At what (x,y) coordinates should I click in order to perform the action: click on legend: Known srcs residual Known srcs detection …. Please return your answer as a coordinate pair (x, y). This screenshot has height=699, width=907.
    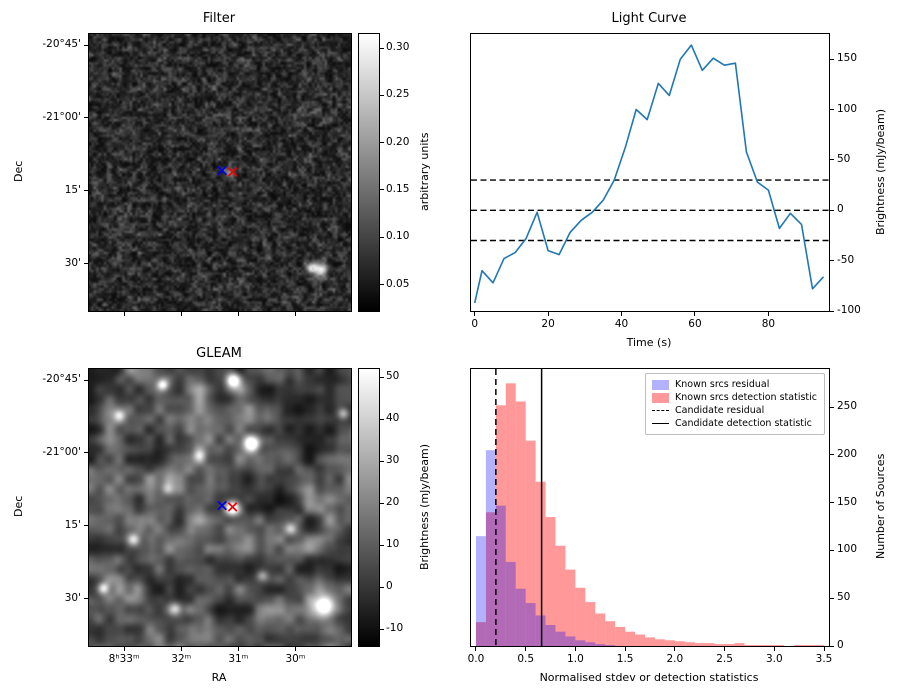
    Looking at the image, I should click on (735, 404).